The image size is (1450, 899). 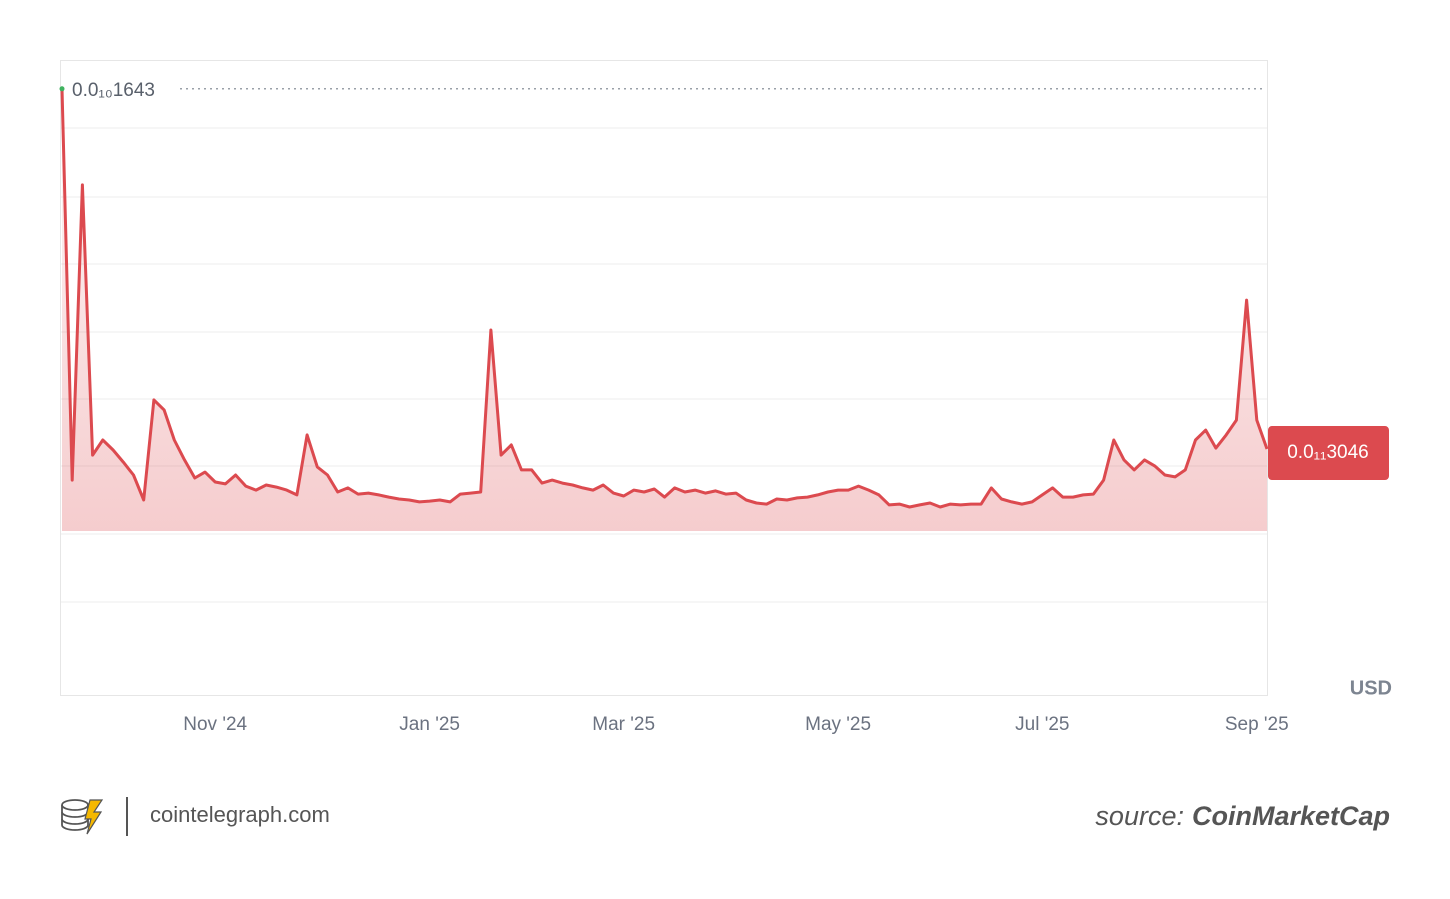 I want to click on site-name: cointelegraph.com, so click(x=240, y=814).